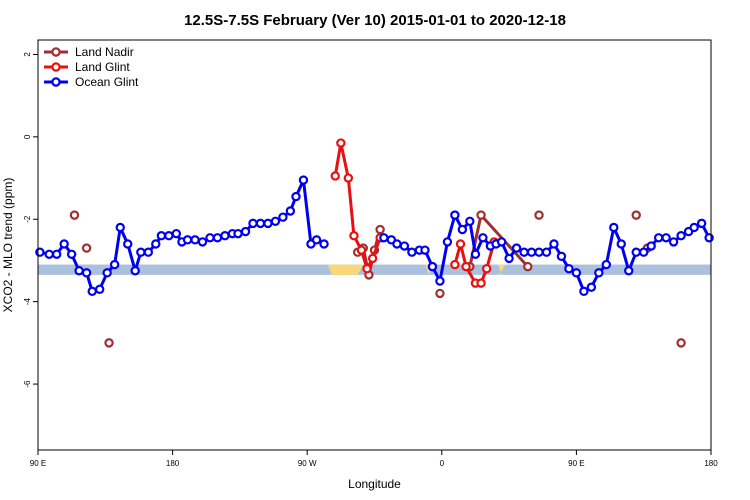 This screenshot has height=500, width=750. Describe the element at coordinates (374, 269) in the screenshot. I see `reference-band` at that location.